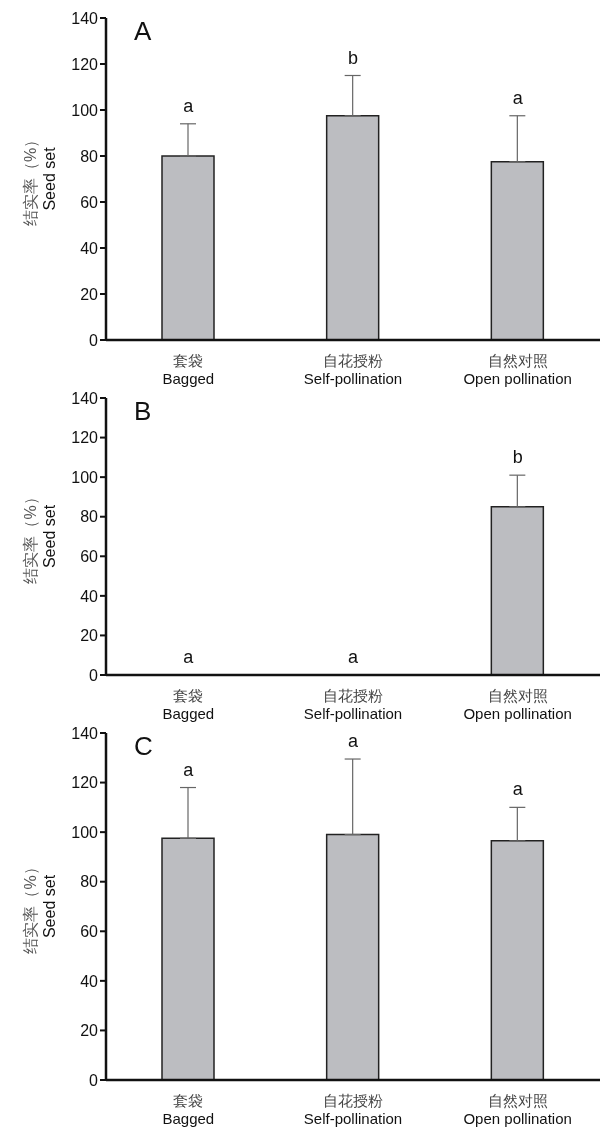  Describe the element at coordinates (143, 746) in the screenshot. I see `chart-title: C` at that location.